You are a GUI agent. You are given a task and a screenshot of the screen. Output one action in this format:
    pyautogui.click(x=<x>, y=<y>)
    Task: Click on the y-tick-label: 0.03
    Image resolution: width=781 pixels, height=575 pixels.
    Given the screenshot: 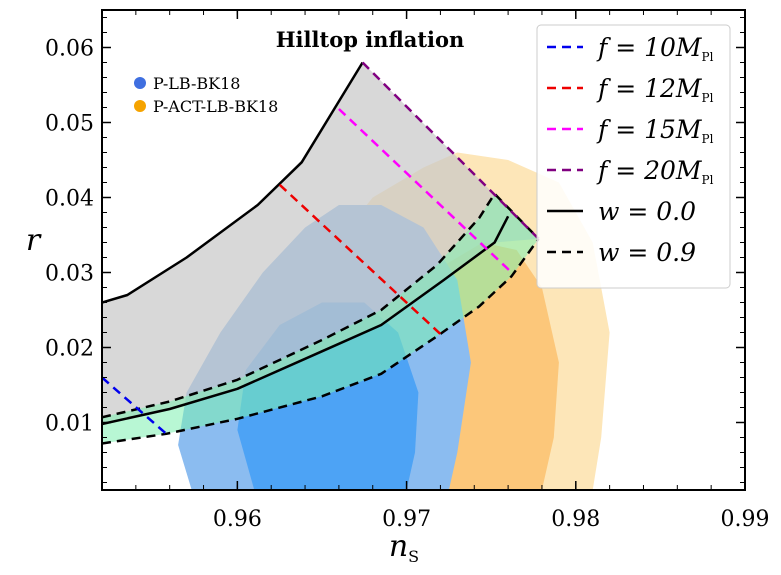 What is the action you would take?
    pyautogui.click(x=69, y=274)
    